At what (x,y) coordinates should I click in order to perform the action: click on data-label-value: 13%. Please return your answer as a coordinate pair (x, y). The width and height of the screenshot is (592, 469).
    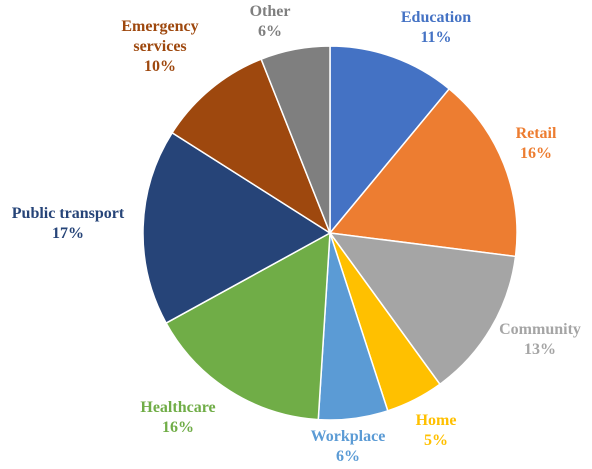
    Looking at the image, I should click on (540, 349).